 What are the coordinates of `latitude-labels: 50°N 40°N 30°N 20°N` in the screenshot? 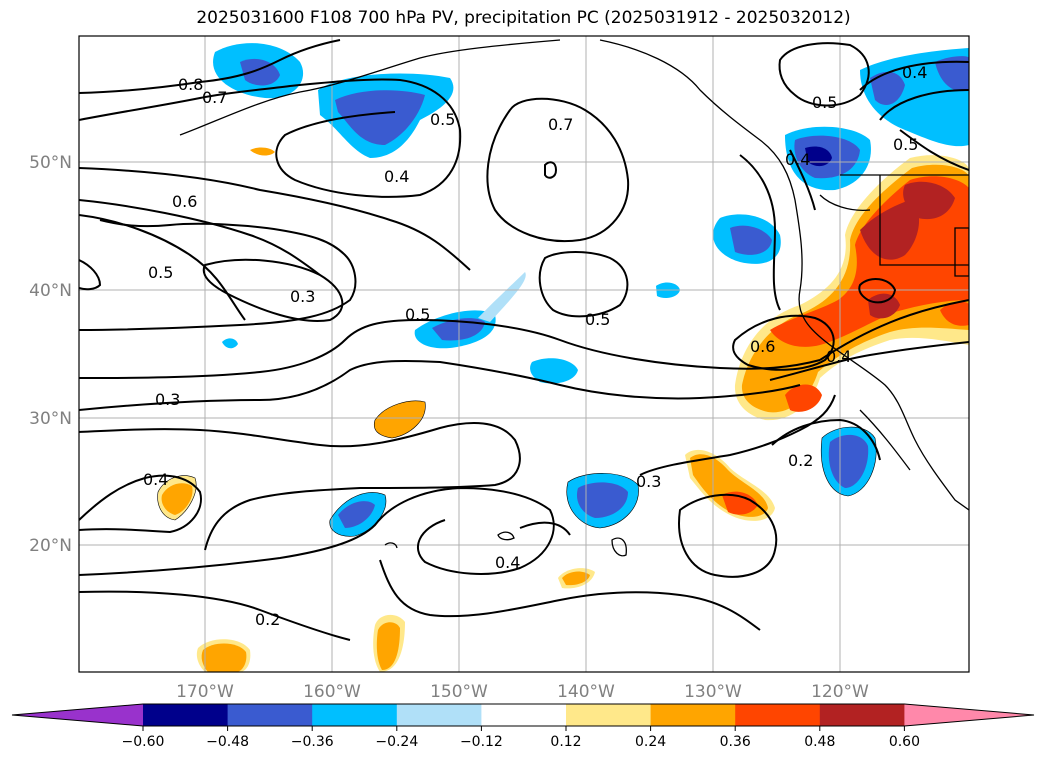 It's located at (50, 354).